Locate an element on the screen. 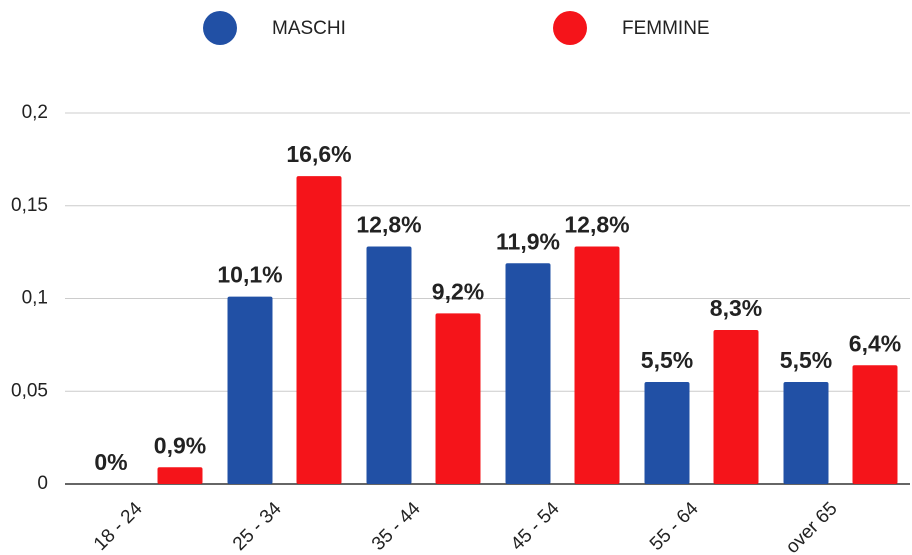 The width and height of the screenshot is (912, 555). x-tick-label: over 65 is located at coordinates (812, 526).